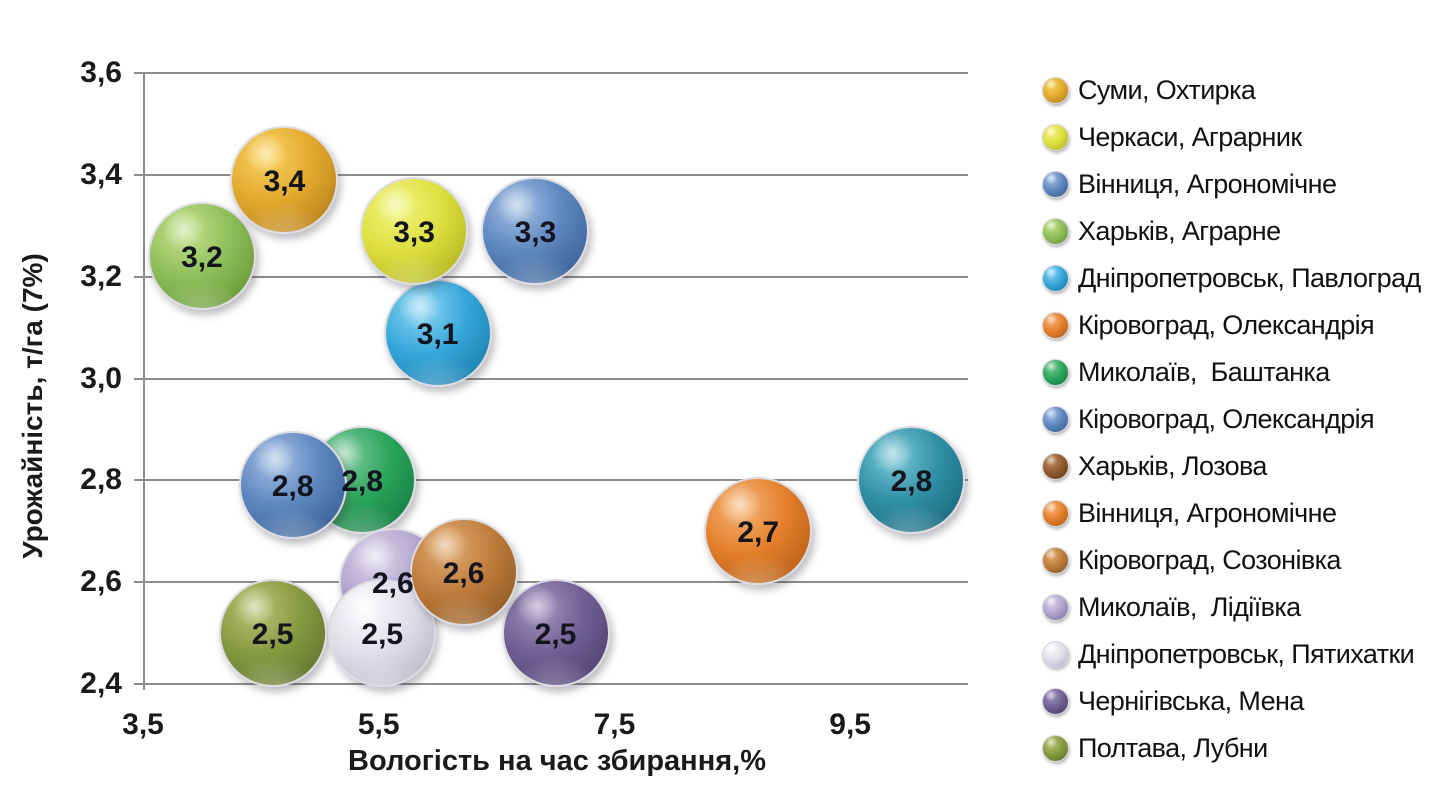 The height and width of the screenshot is (804, 1449). I want to click on data-bubble-value: 3,2, so click(202, 258).